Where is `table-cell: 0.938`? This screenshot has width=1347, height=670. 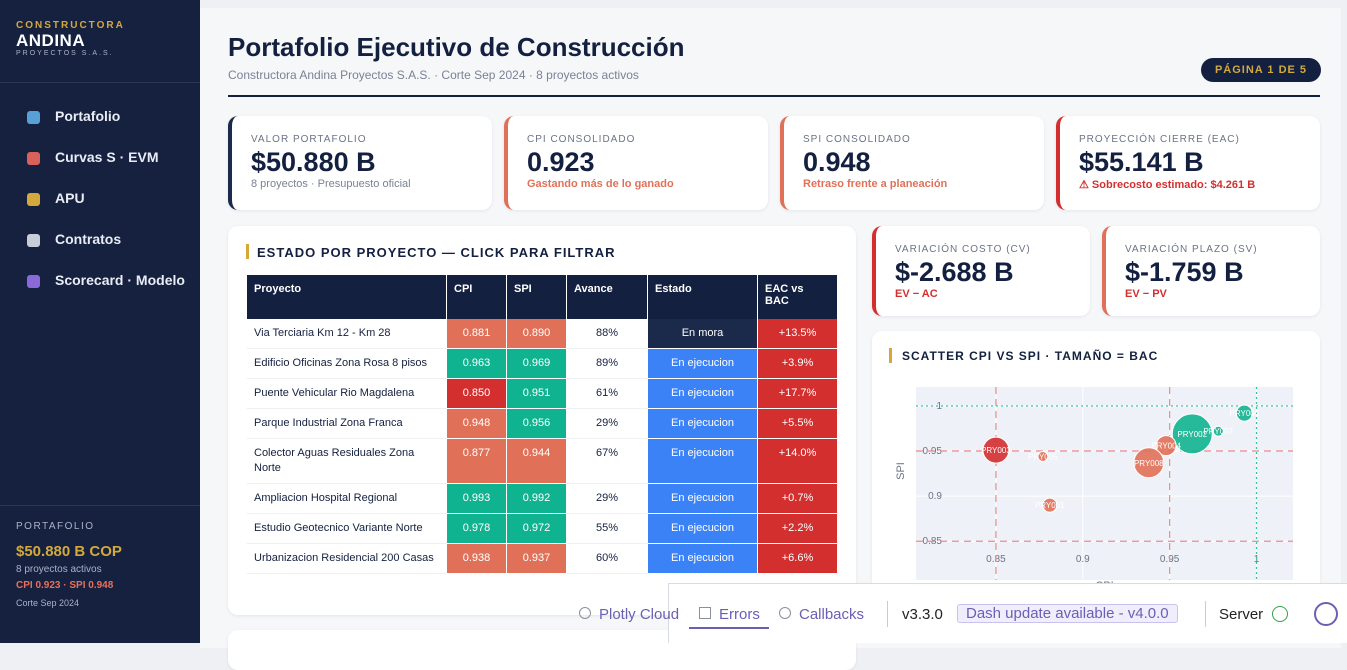 table-cell: 0.938 is located at coordinates (477, 559).